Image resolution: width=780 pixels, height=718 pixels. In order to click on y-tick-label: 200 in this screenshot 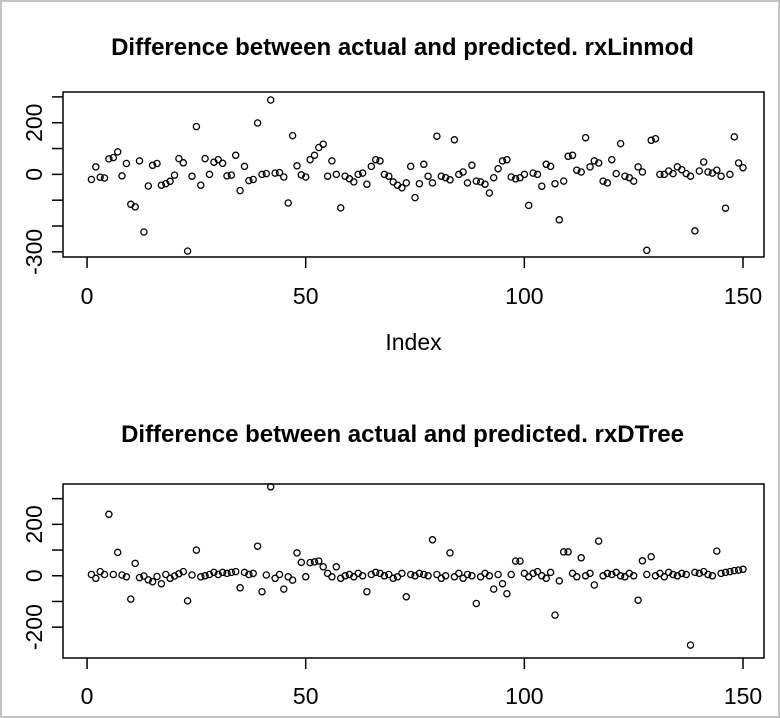, I will do `click(34, 123)`.